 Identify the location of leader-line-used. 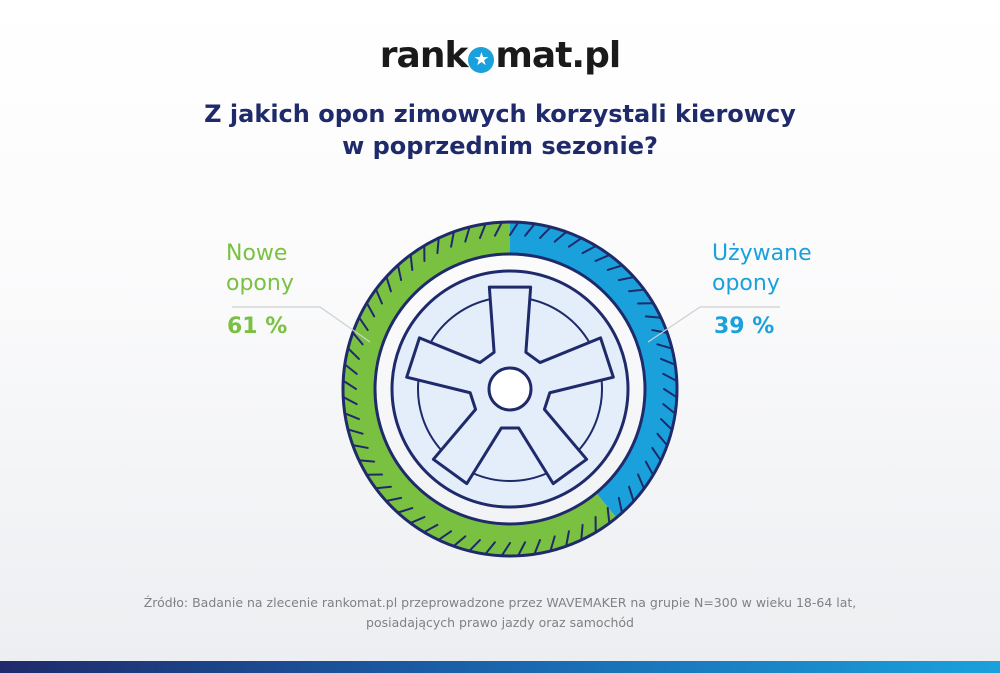
(713, 324).